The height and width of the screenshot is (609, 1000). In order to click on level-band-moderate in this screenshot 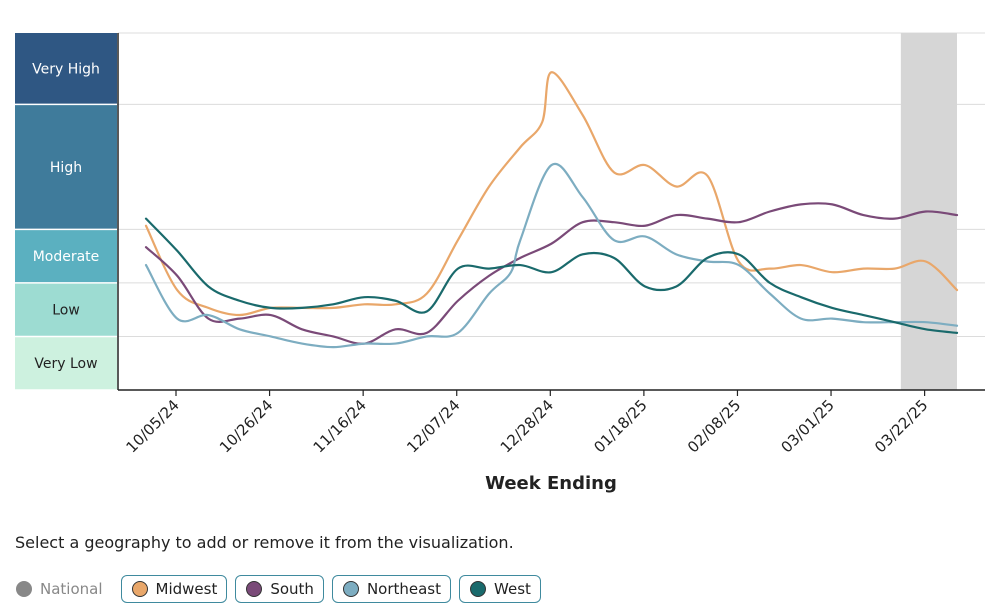, I will do `click(66, 256)`.